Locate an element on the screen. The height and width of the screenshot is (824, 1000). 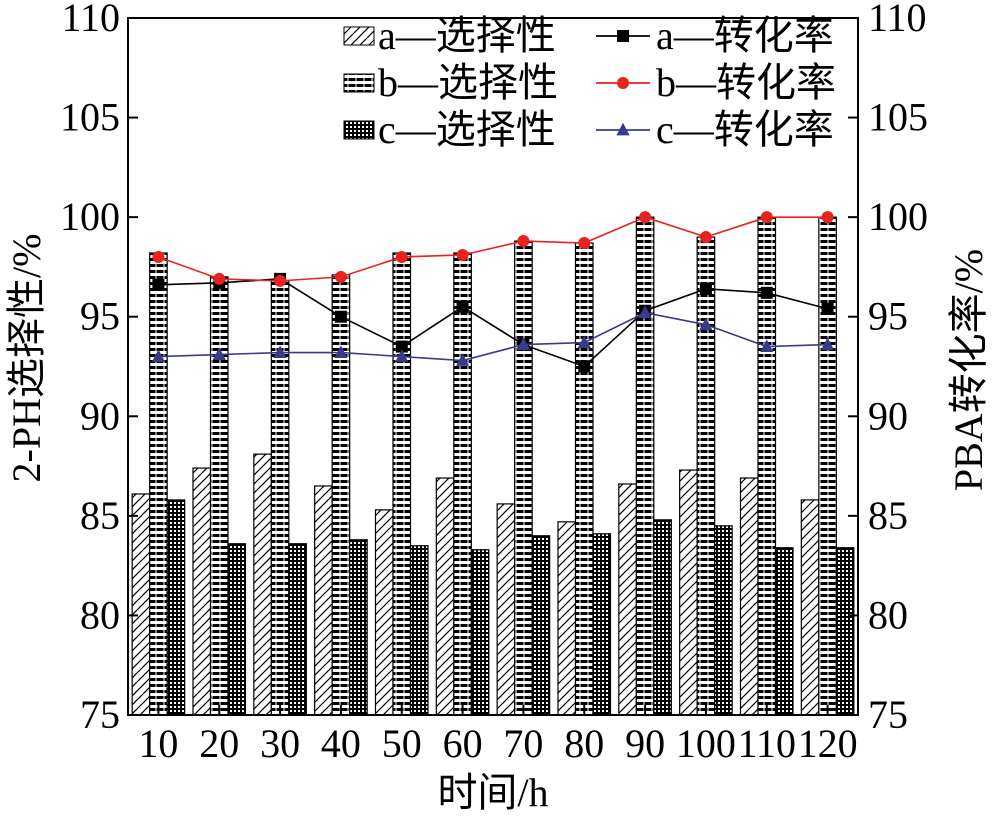
legend-marker-triangle is located at coordinates (623, 129).